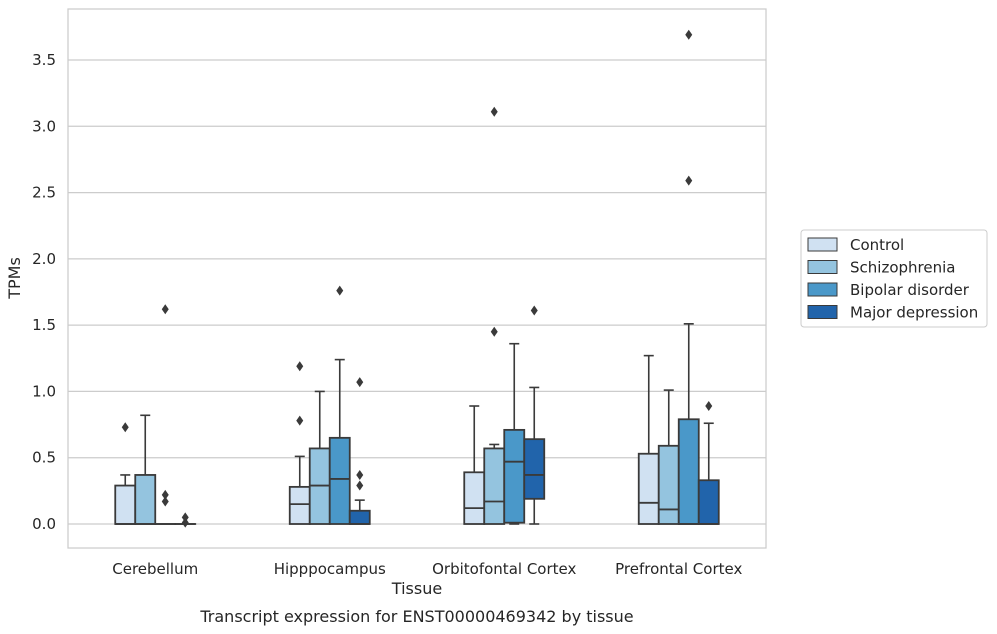 The height and width of the screenshot is (634, 997). I want to click on y-tick-label: 0.5, so click(44, 458).